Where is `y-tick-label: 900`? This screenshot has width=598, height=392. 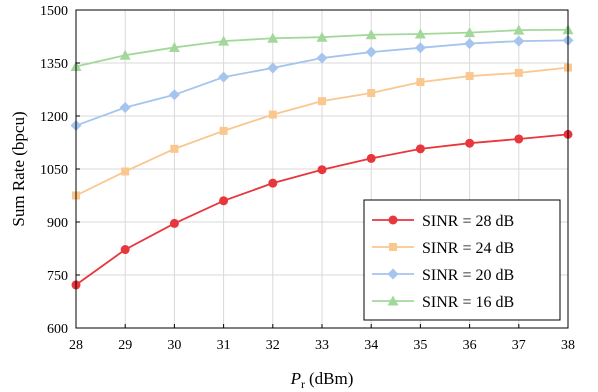 y-tick-label: 900 is located at coordinates (57, 223).